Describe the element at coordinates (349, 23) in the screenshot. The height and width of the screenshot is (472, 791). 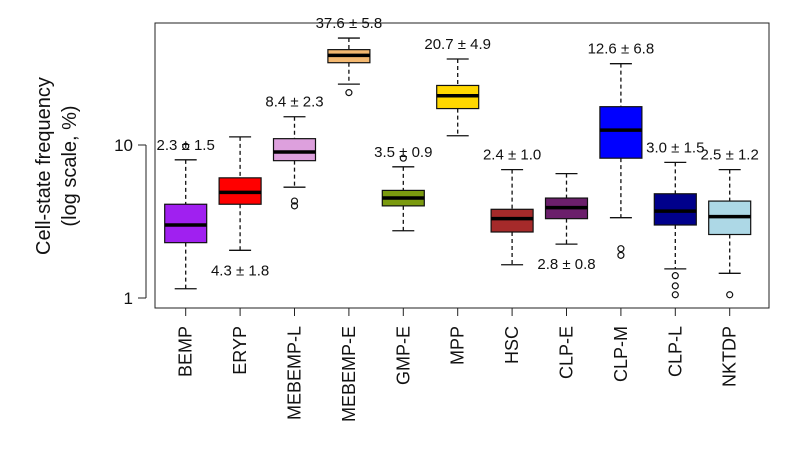
I see `annotation-label: 37.6 ± 5.8` at that location.